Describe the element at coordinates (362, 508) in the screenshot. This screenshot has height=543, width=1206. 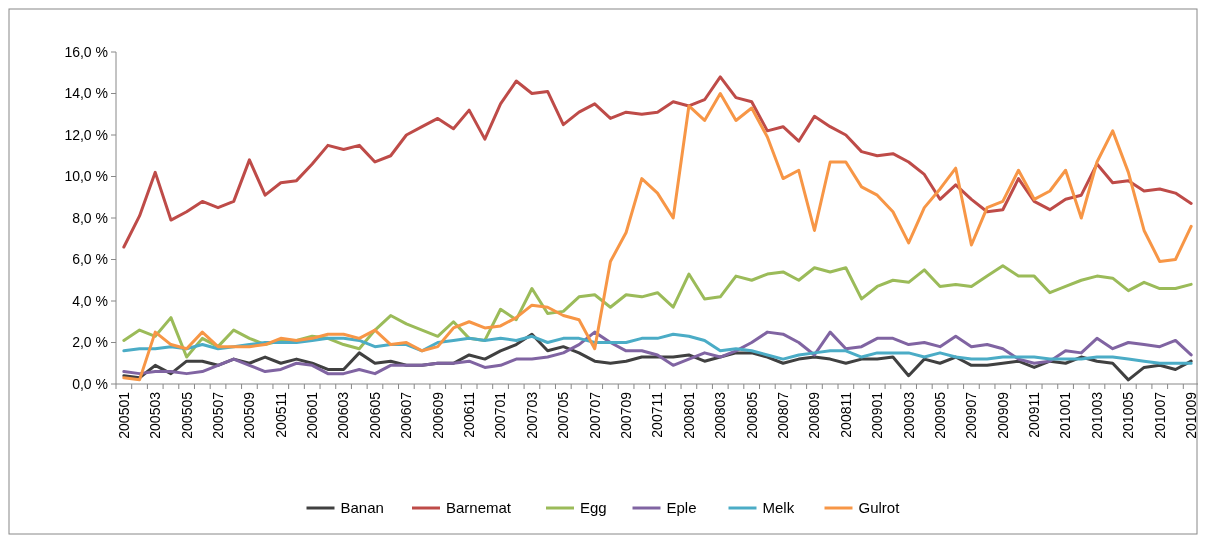
I see `legend-label: Banan` at that location.